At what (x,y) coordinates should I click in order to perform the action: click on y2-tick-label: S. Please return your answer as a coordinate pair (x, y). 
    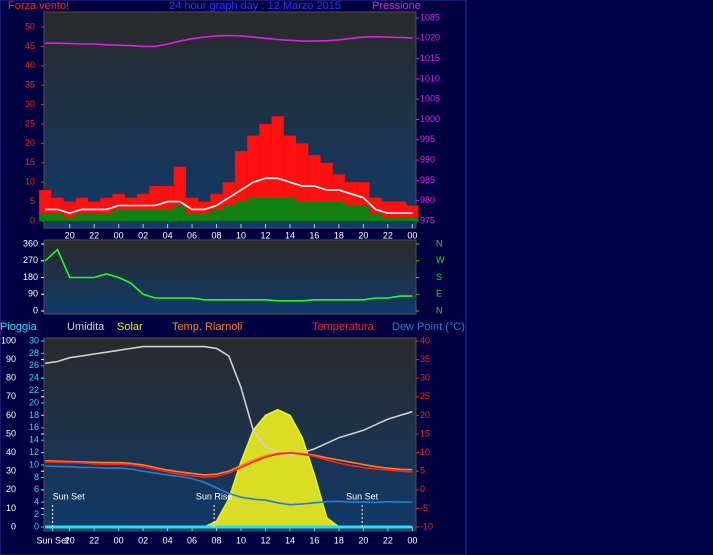
    Looking at the image, I should click on (439, 277).